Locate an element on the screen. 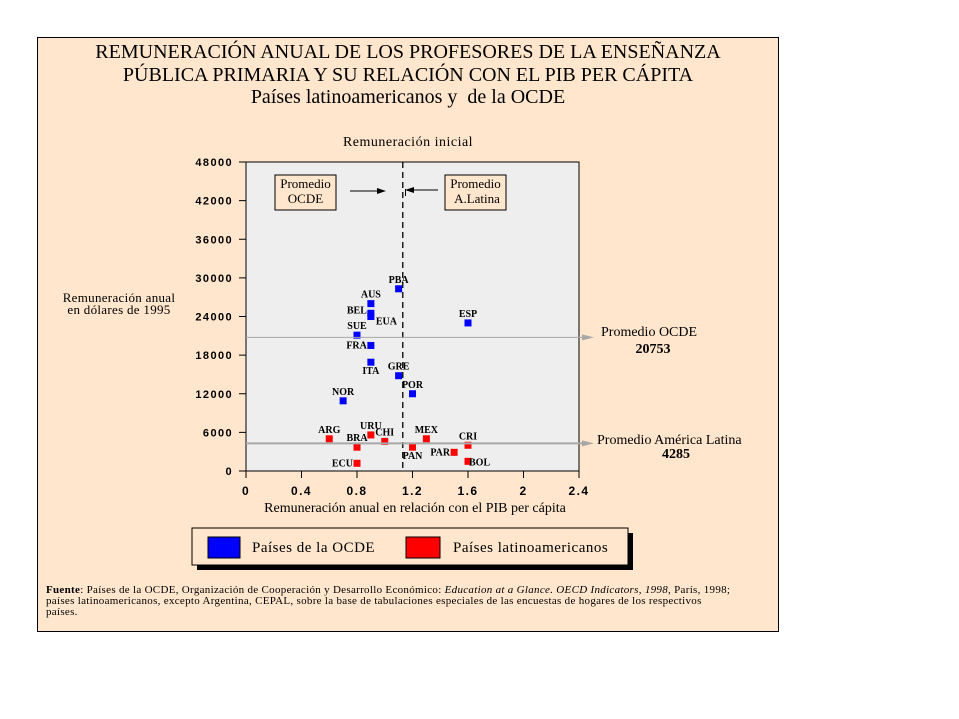 This screenshot has height=719, width=959. data-point-sue is located at coordinates (357, 335).